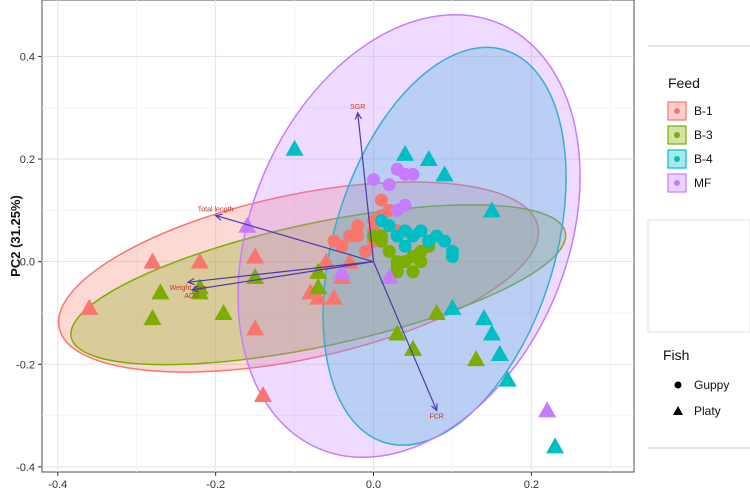 The width and height of the screenshot is (750, 499). Describe the element at coordinates (698, 276) in the screenshot. I see `legend-box-outline` at that location.